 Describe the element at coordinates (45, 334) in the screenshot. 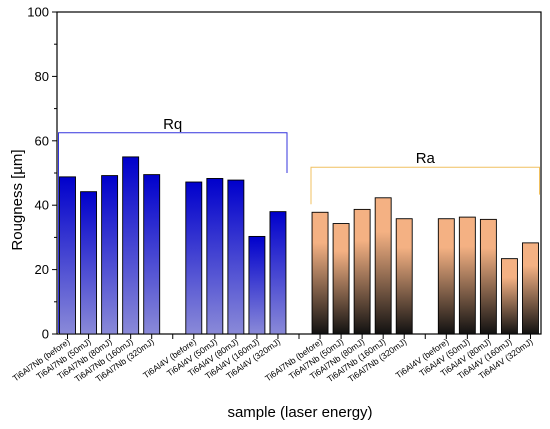

I see `y-tick-label-0: 0` at that location.